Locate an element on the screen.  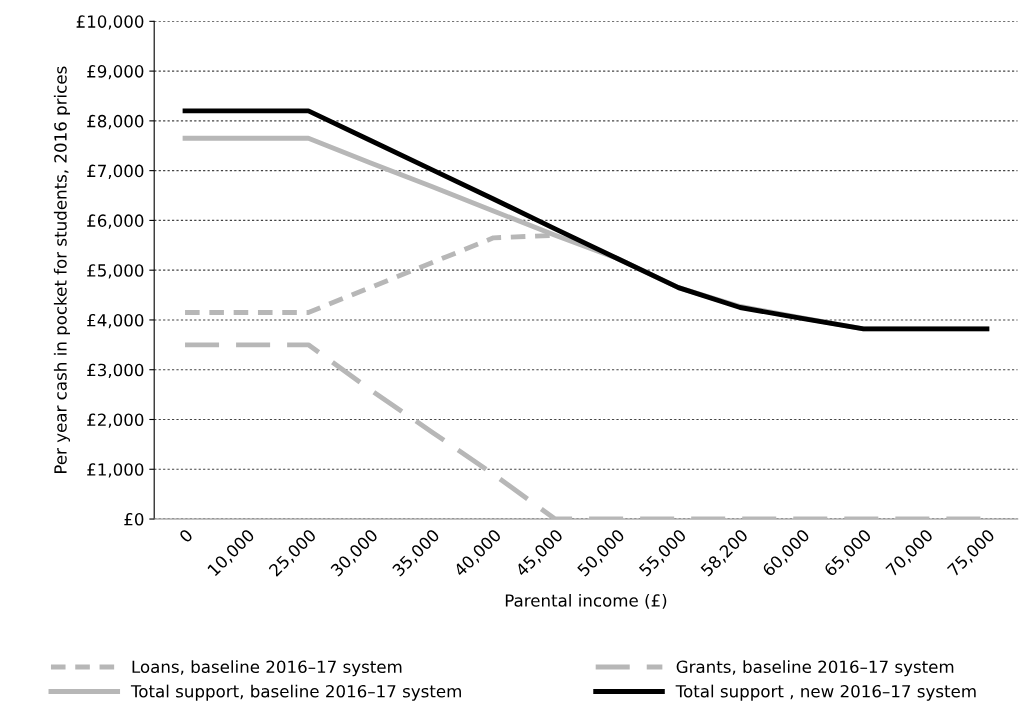
y-tick-label: £9,000 is located at coordinates (115, 72).